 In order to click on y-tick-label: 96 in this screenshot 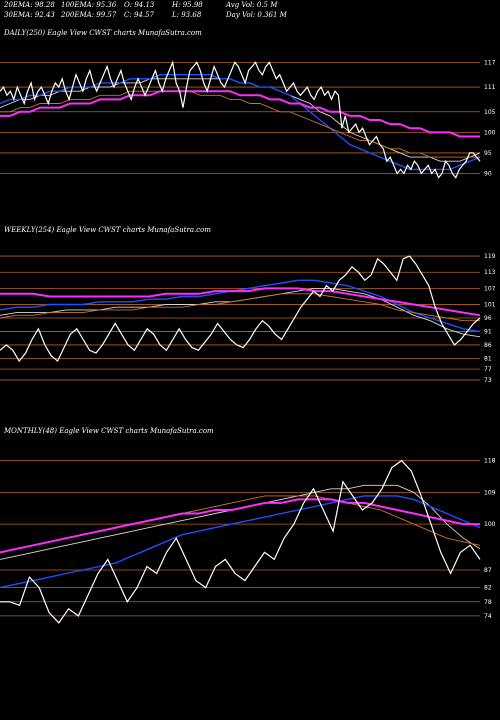, I will do `click(488, 318)`.